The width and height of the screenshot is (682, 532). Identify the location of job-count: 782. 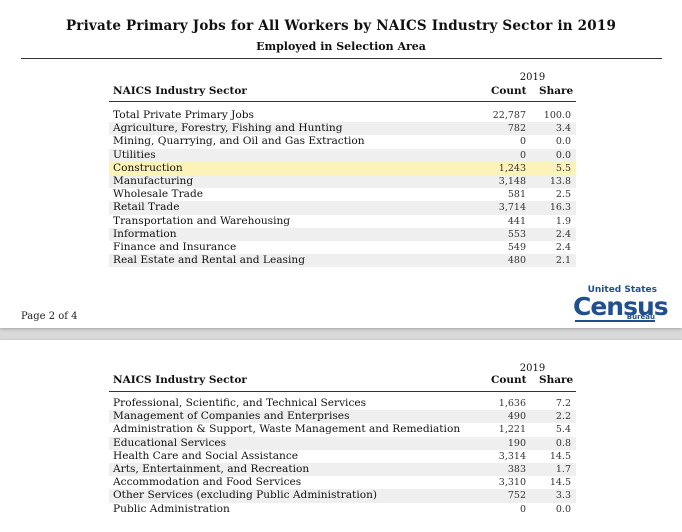
(516, 129).